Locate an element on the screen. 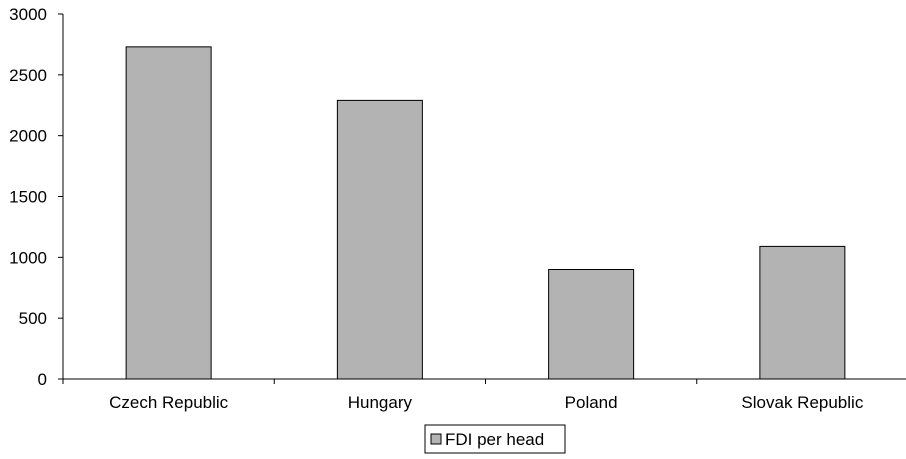 The image size is (906, 459). x-tick-label: Slovak Republic is located at coordinates (802, 402).